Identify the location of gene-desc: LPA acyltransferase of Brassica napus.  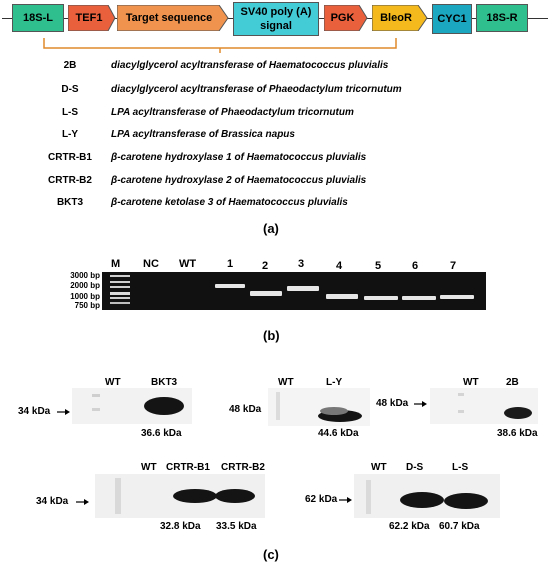
(203, 134).